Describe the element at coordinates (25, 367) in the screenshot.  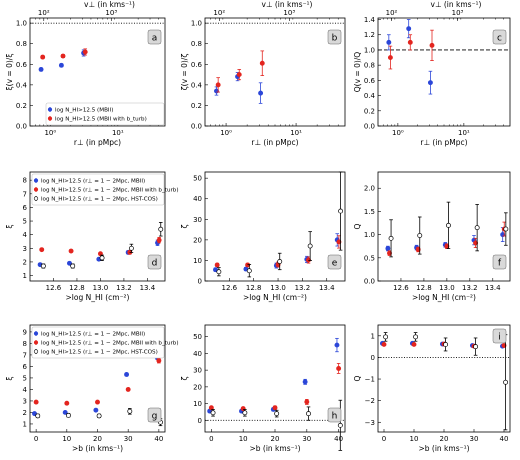
I see `y-tick-label: 6` at that location.